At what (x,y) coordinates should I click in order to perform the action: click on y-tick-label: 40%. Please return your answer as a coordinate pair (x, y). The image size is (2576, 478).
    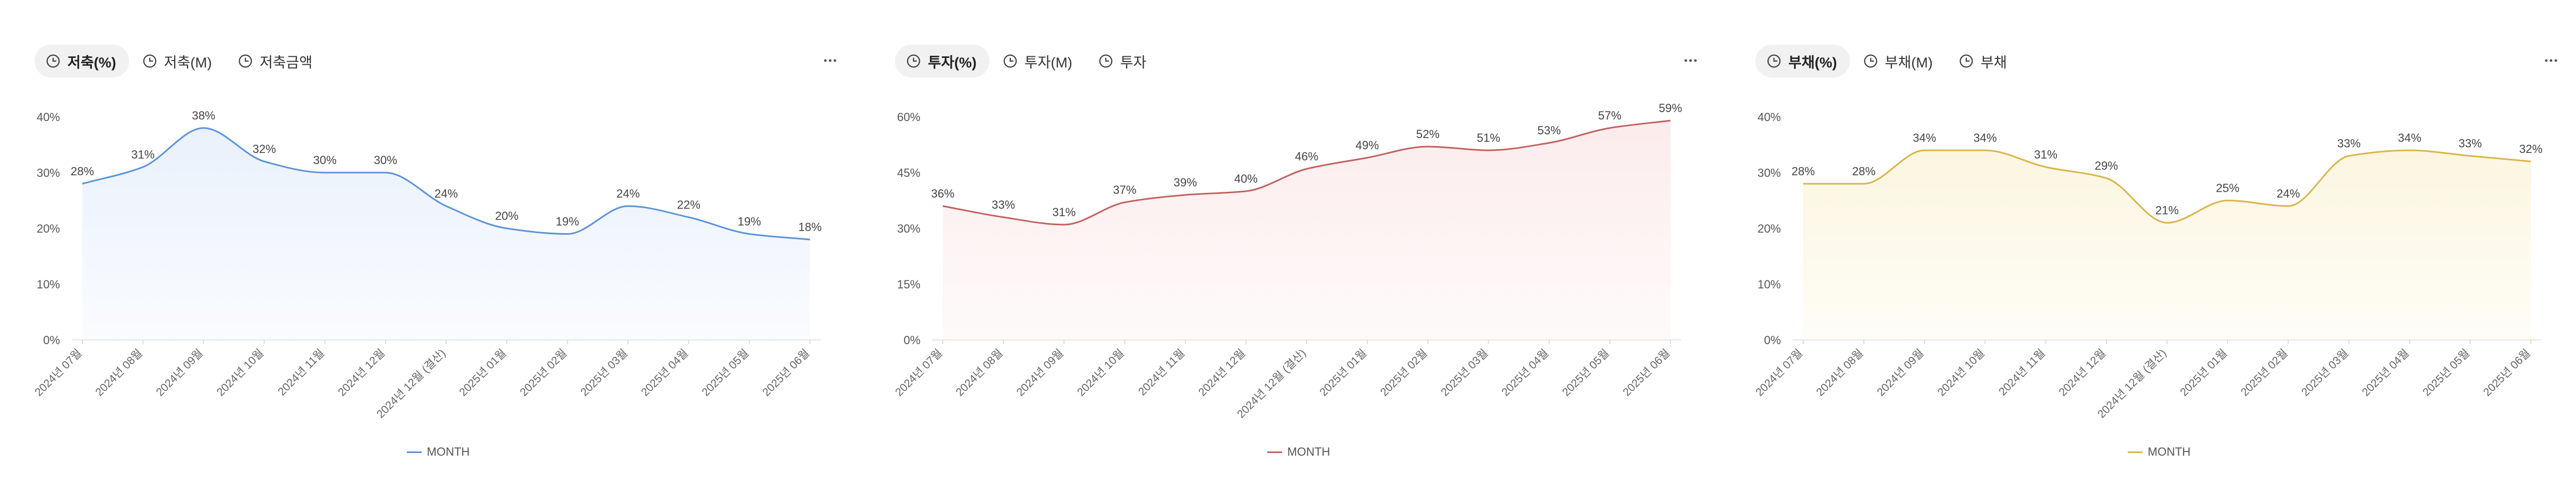
    Looking at the image, I should click on (1770, 117).